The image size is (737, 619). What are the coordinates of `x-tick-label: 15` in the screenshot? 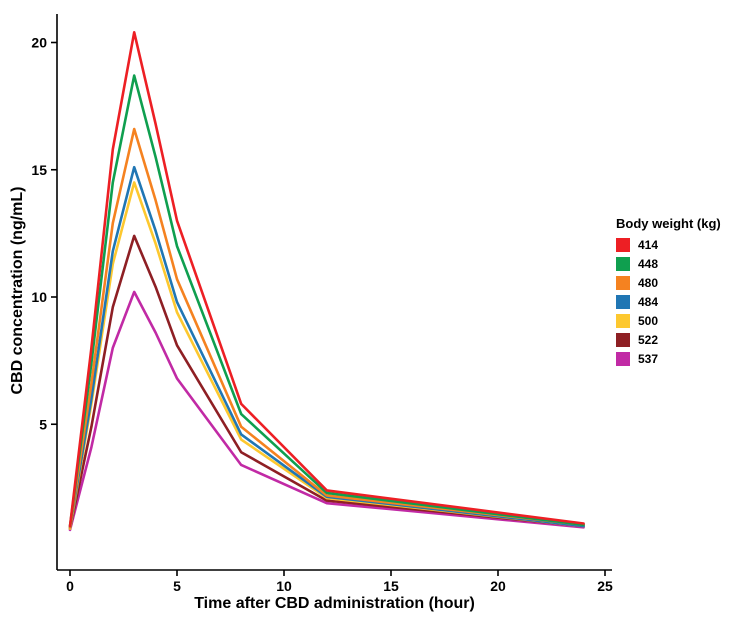 It's located at (391, 586).